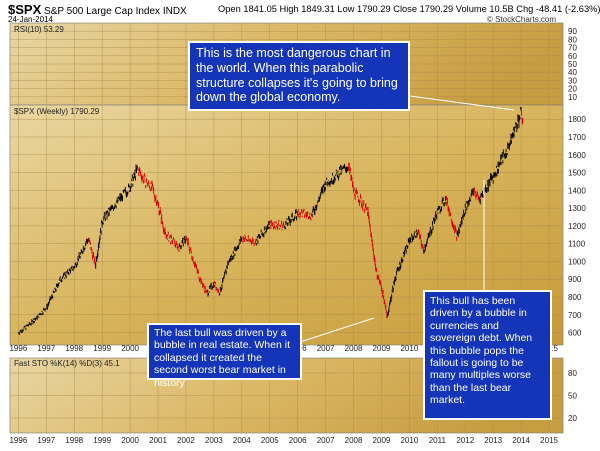  I want to click on sto-label: Fast STO %K(14) %D(3) 45.1, so click(67, 363).